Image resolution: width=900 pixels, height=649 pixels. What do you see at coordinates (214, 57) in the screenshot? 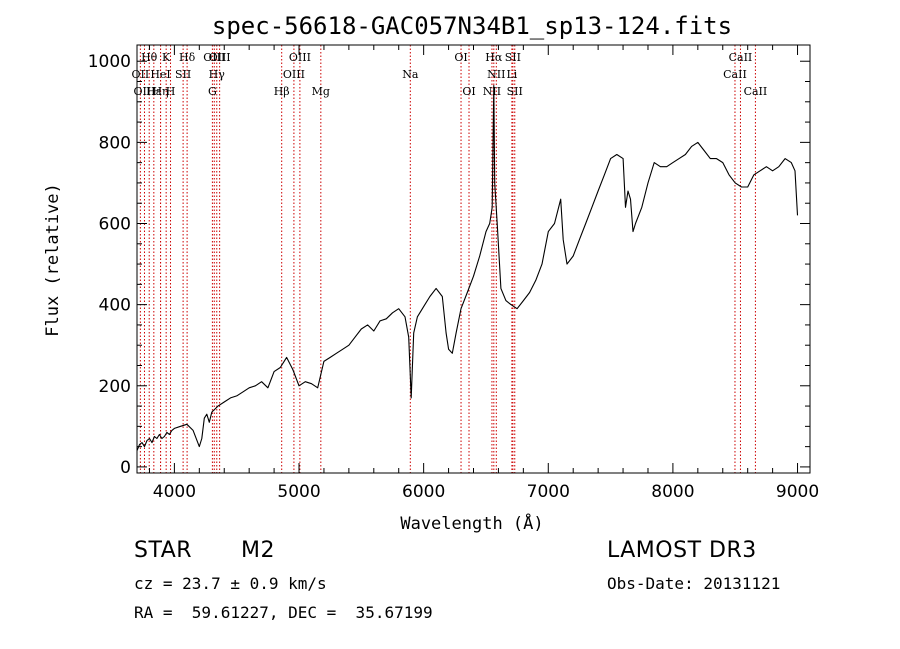
I see `line-label-10: OIII` at bounding box center [214, 57].